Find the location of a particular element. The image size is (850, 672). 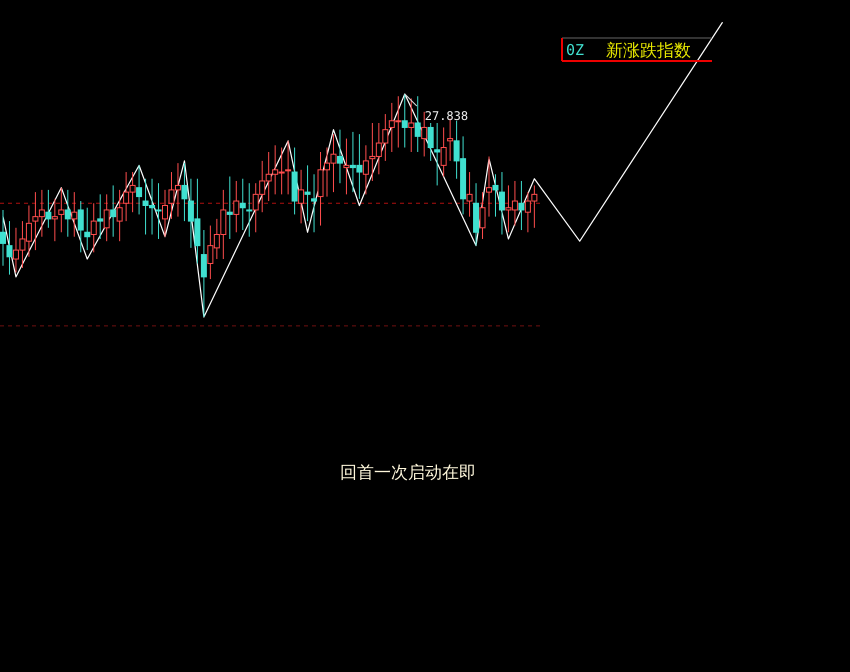

chart-subtitle: 0Z is located at coordinates (575, 50).